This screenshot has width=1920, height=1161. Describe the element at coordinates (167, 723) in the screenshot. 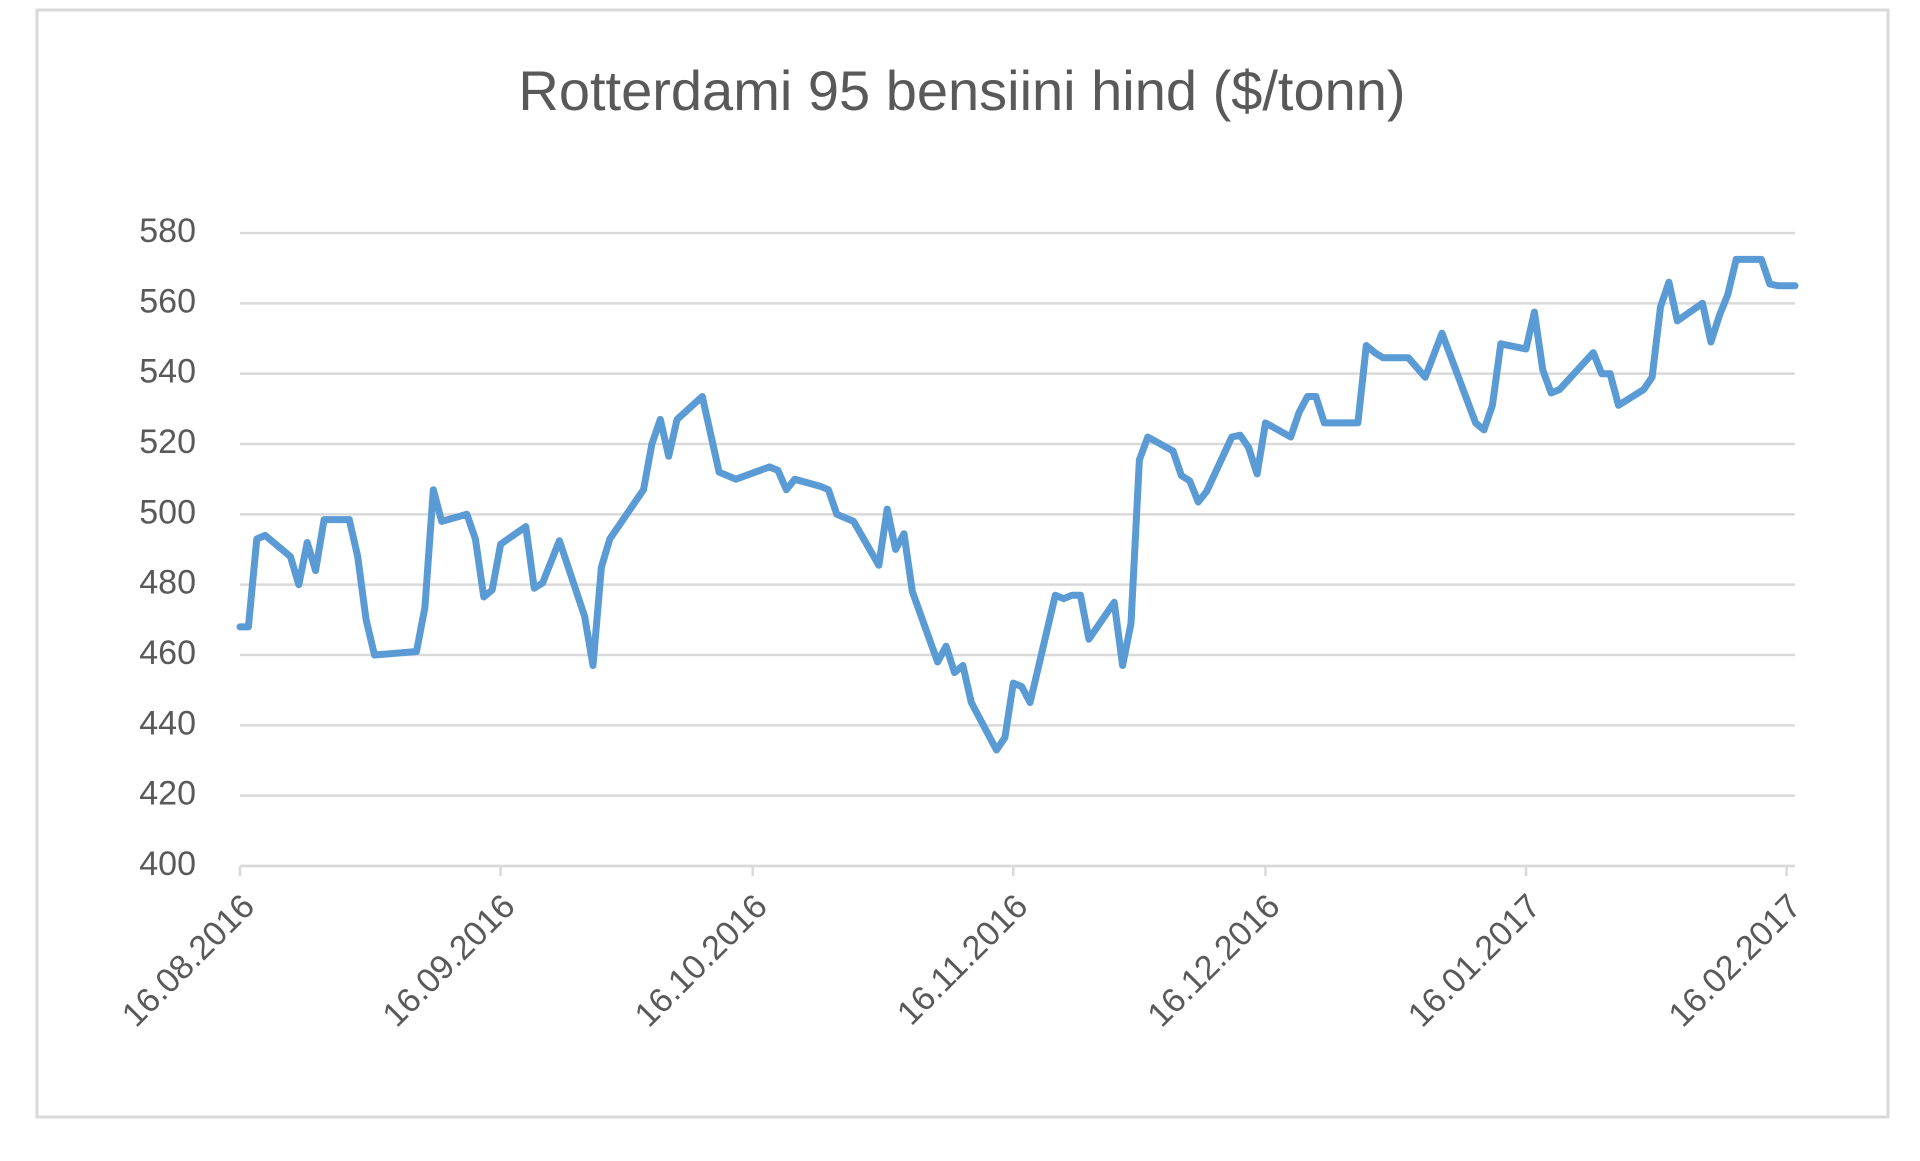

I see `y-tick-label: 440` at that location.